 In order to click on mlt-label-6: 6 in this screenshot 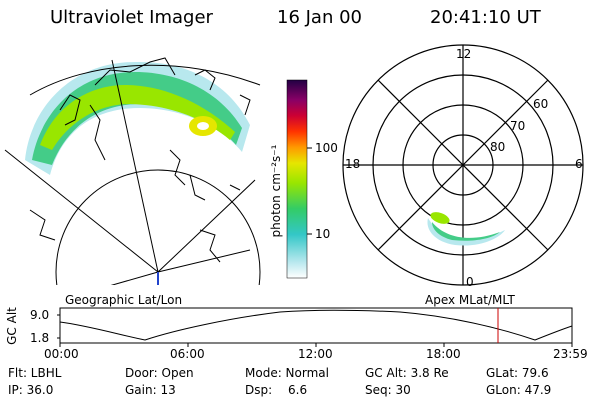, I will do `click(579, 164)`.